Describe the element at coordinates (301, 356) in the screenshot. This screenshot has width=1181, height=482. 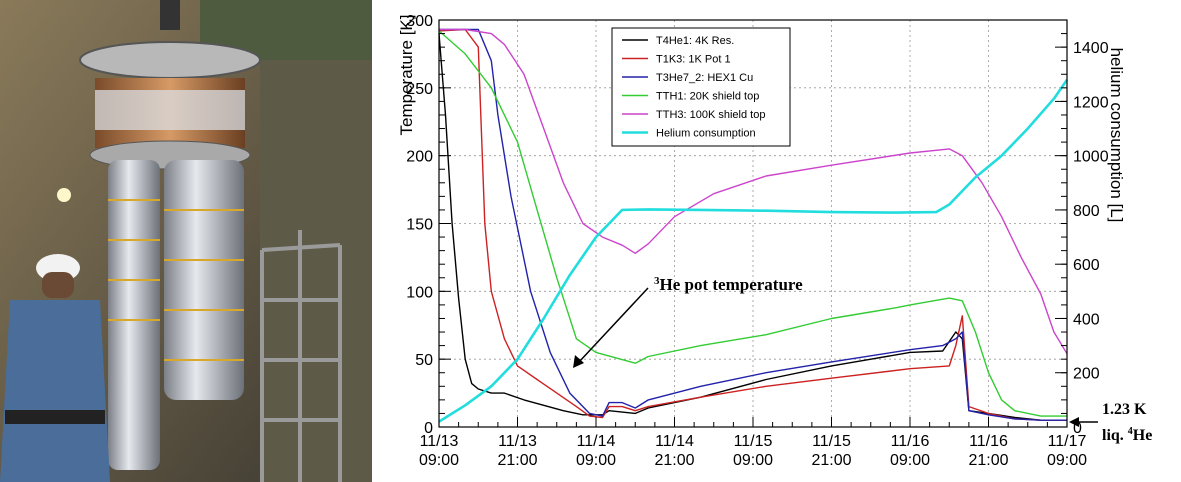
I see `scaffold` at that location.